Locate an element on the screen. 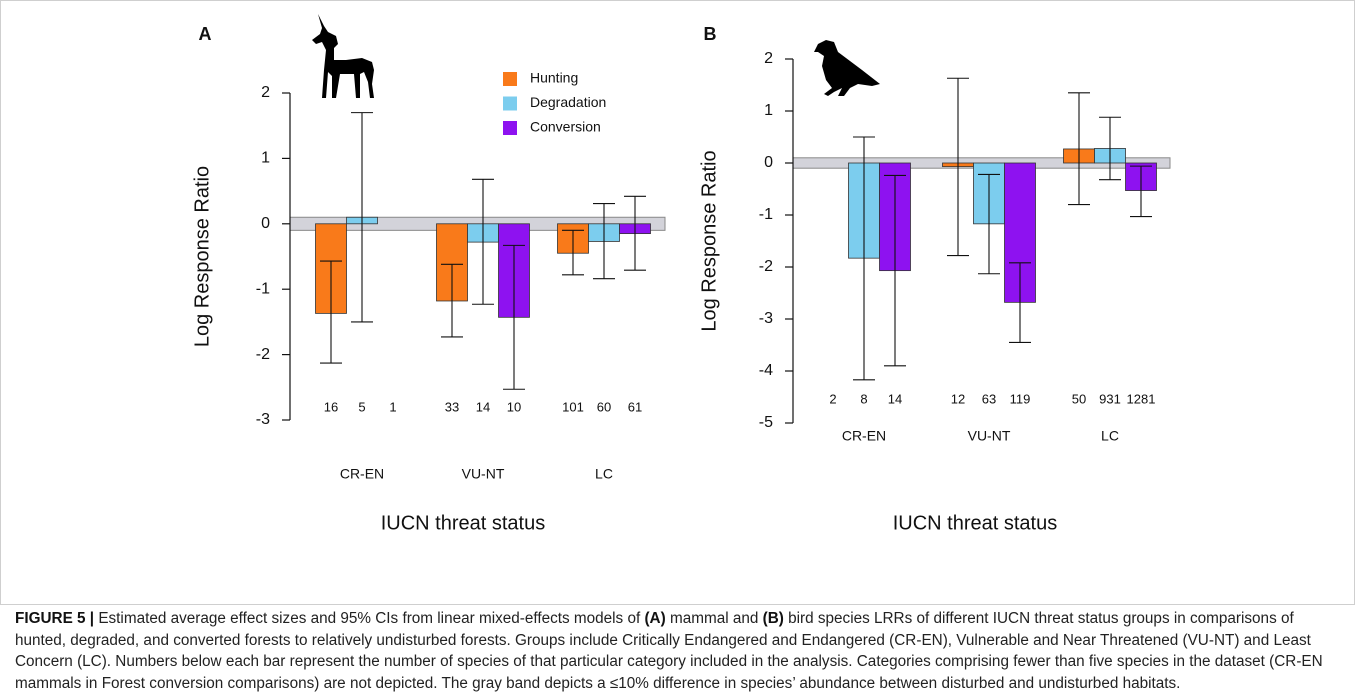  count-label: 50 is located at coordinates (1079, 398).